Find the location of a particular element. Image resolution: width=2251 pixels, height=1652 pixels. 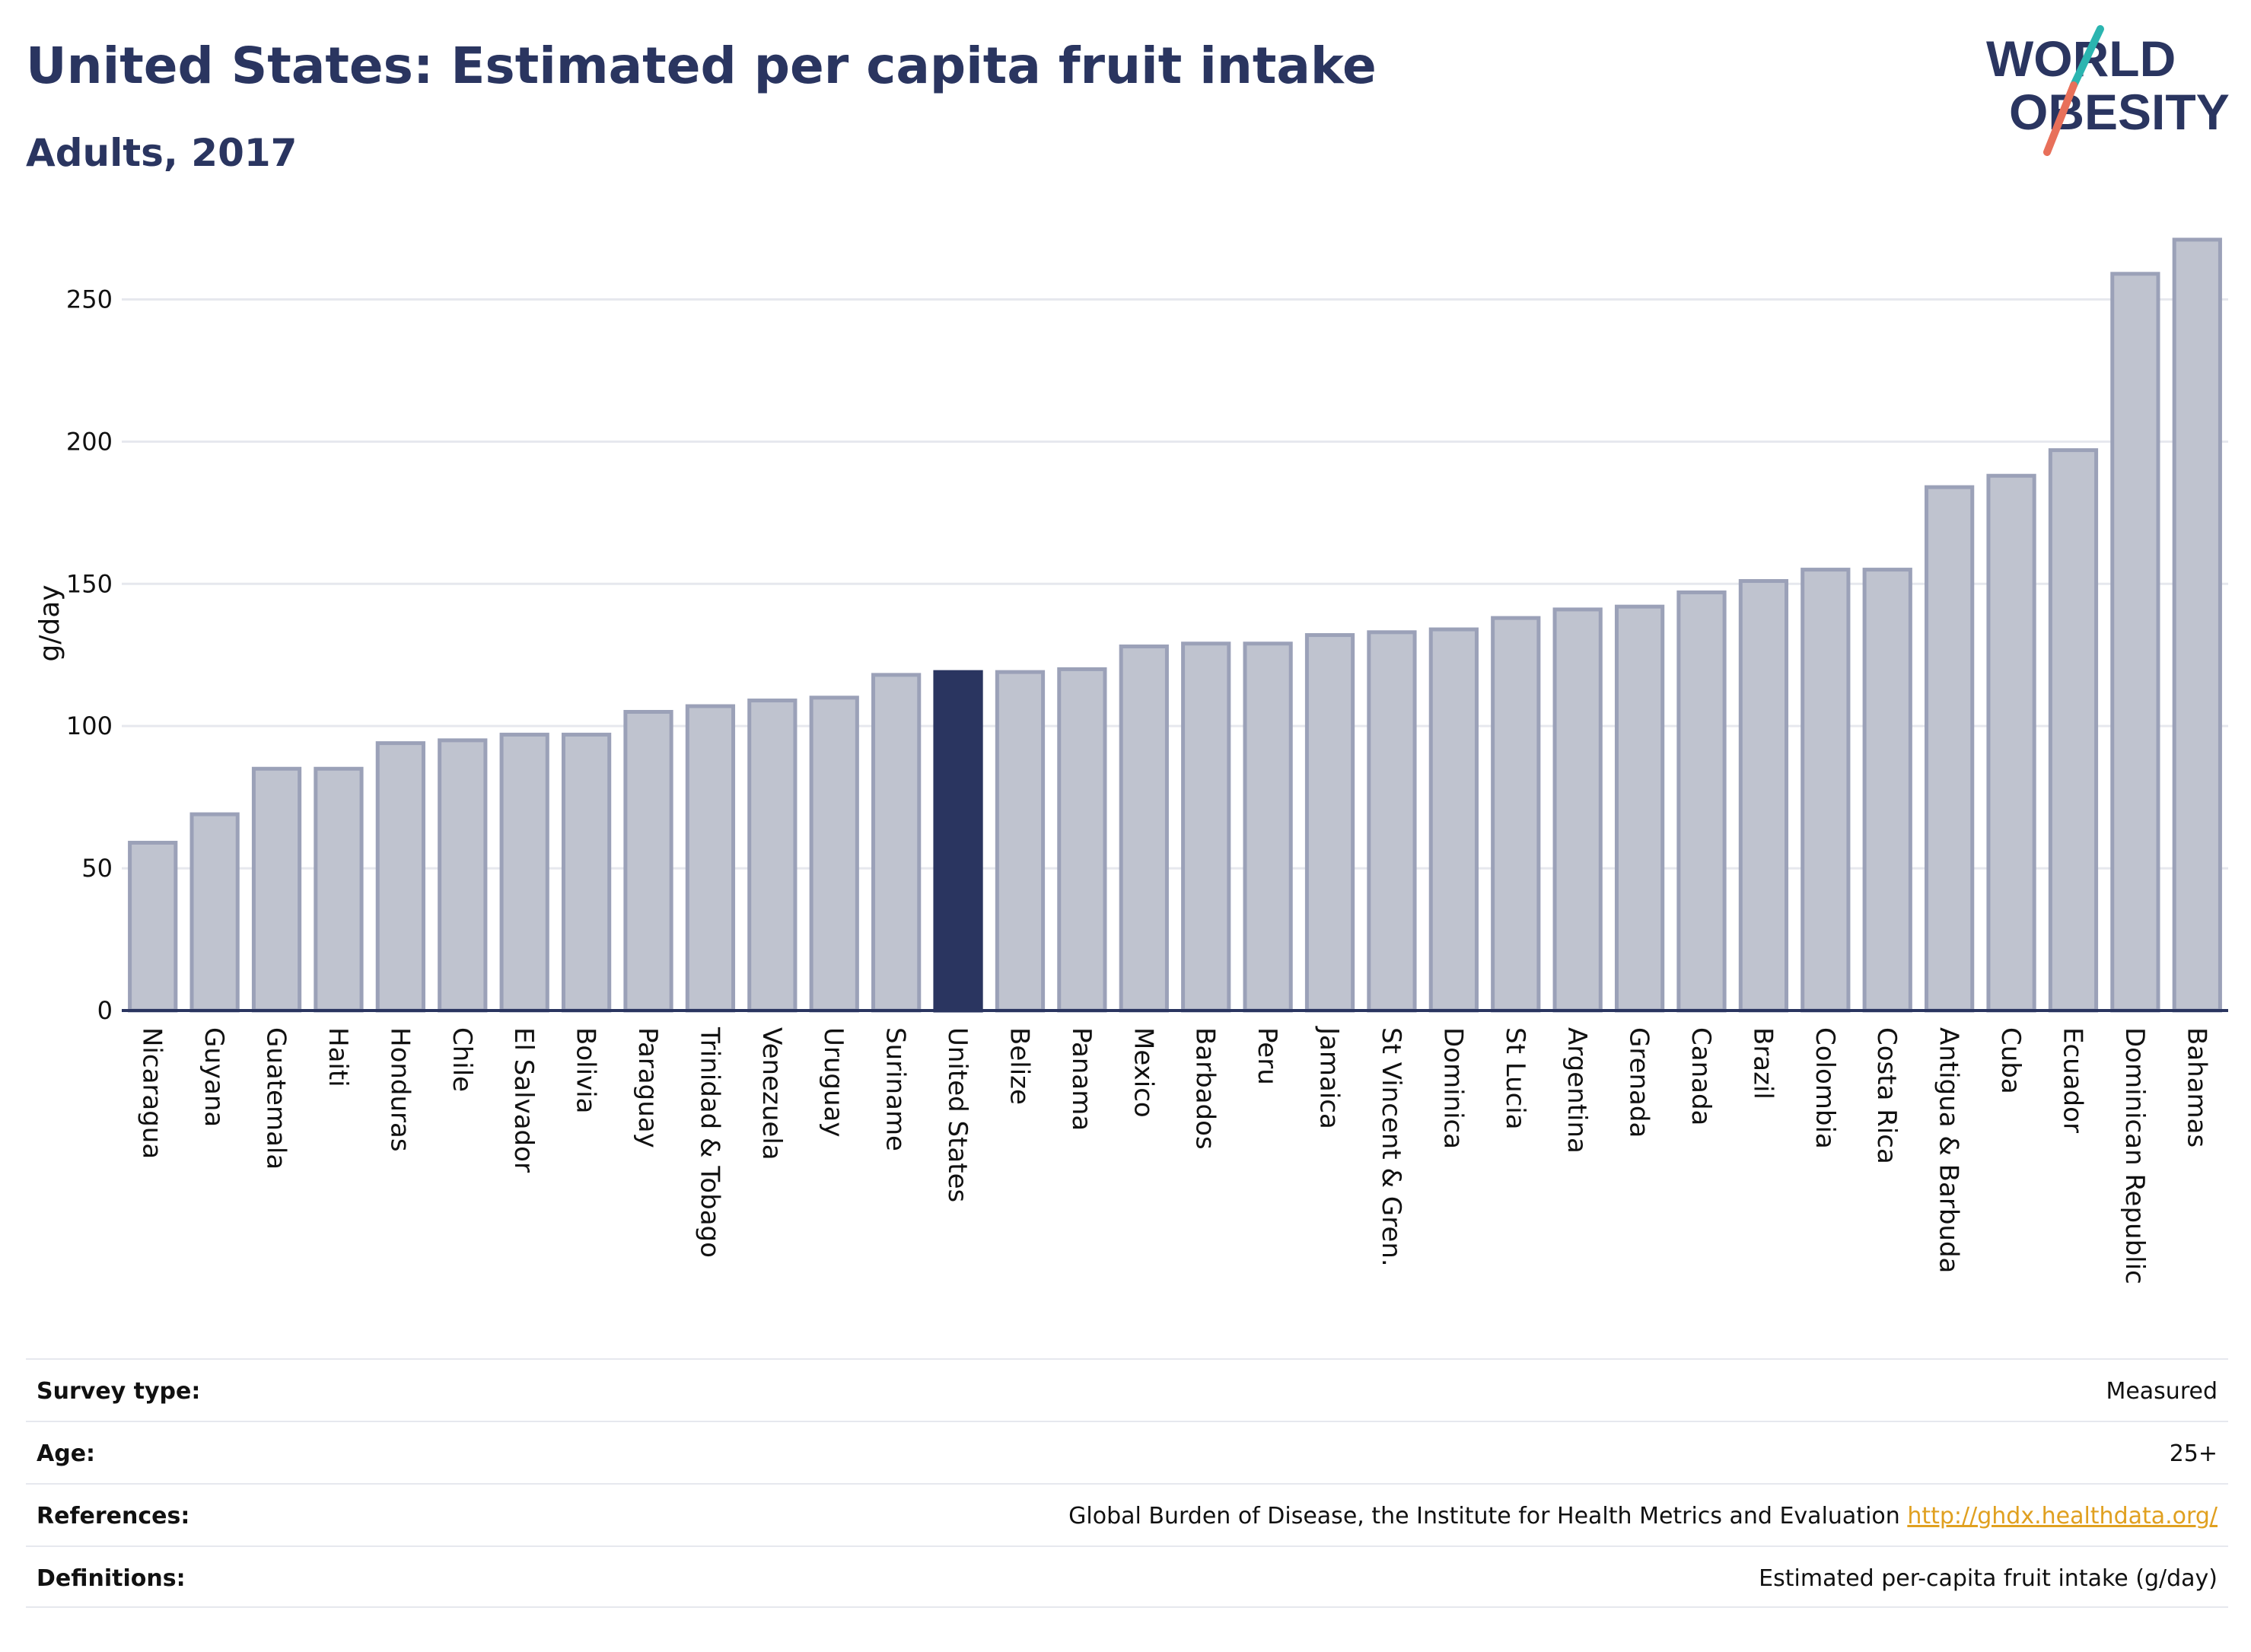

y-tick-label: 0 is located at coordinates (105, 1010).